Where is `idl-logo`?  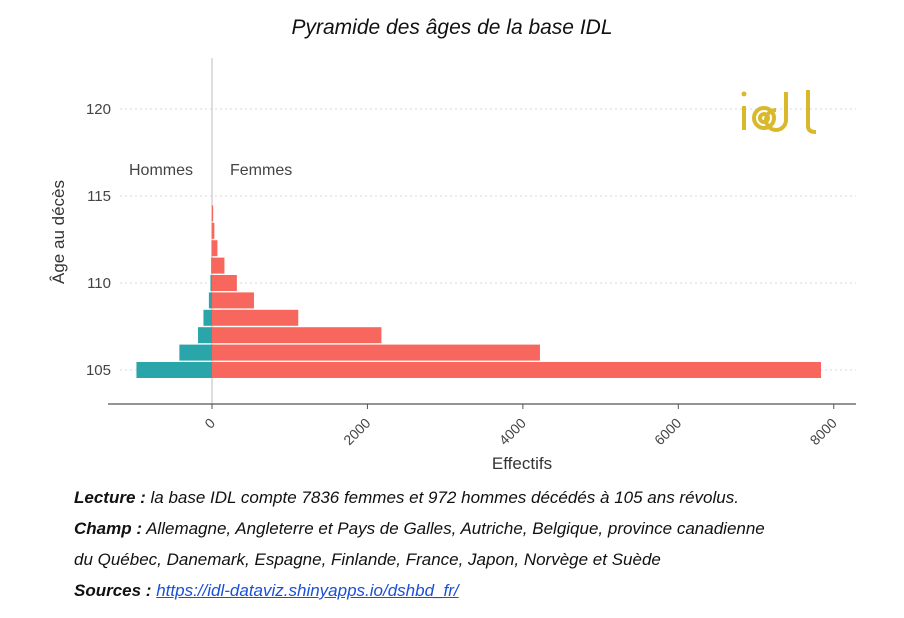 idl-logo is located at coordinates (779, 112).